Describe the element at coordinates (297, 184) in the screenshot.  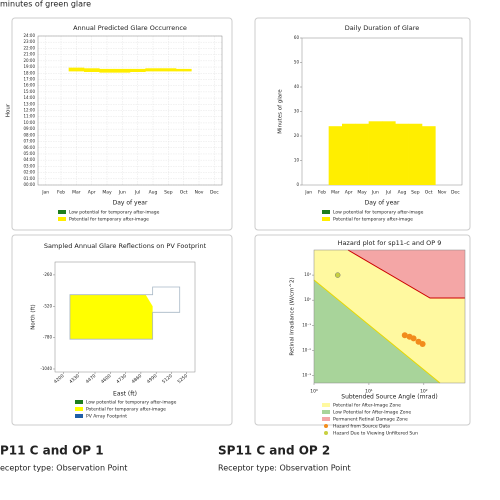
I see `y-tick-label: 0` at that location.